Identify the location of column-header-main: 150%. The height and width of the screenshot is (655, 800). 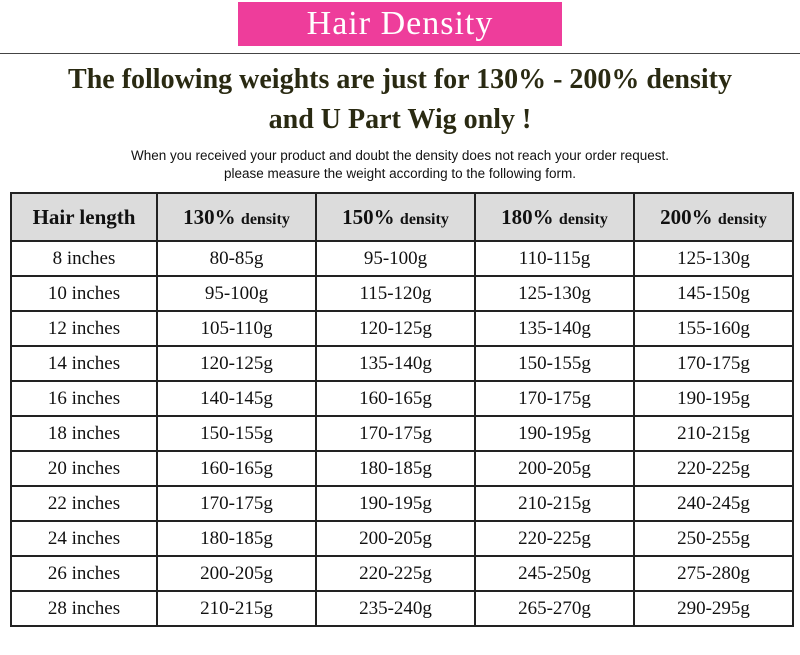
(368, 216).